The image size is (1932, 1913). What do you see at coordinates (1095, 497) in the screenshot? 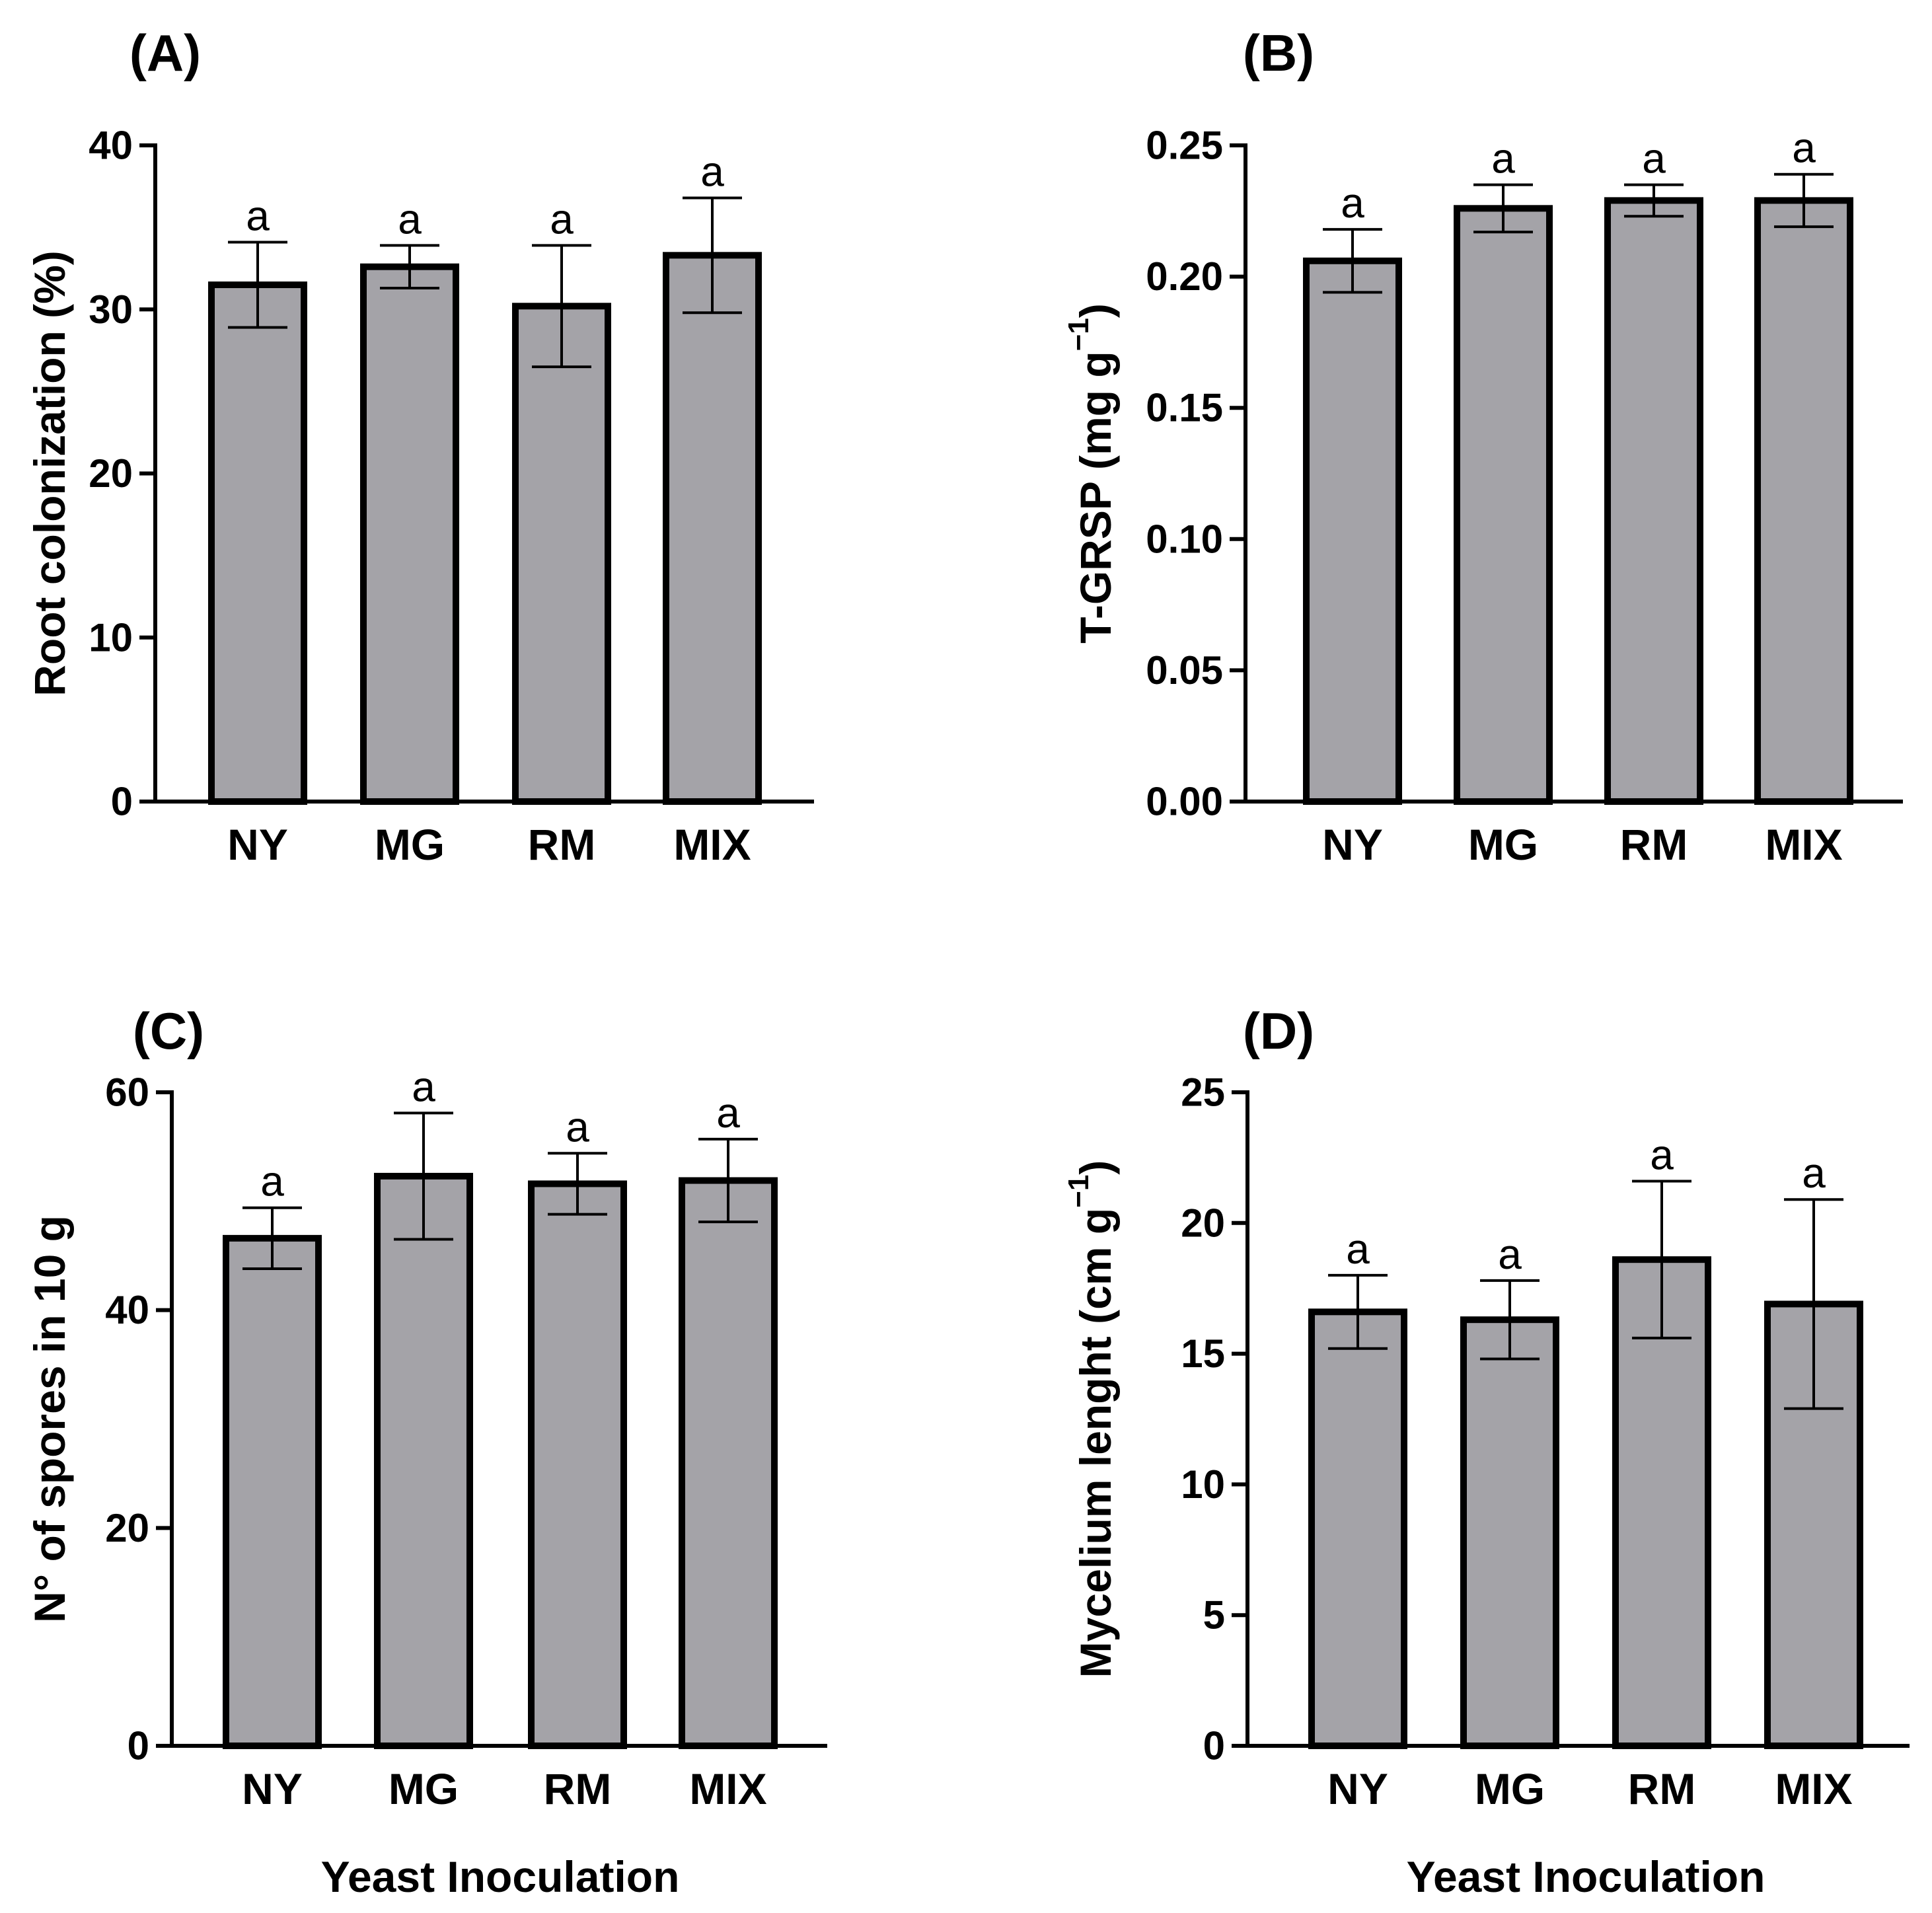
I see `y-axis-title-text: T-GRSP (mg g` at bounding box center [1095, 497].